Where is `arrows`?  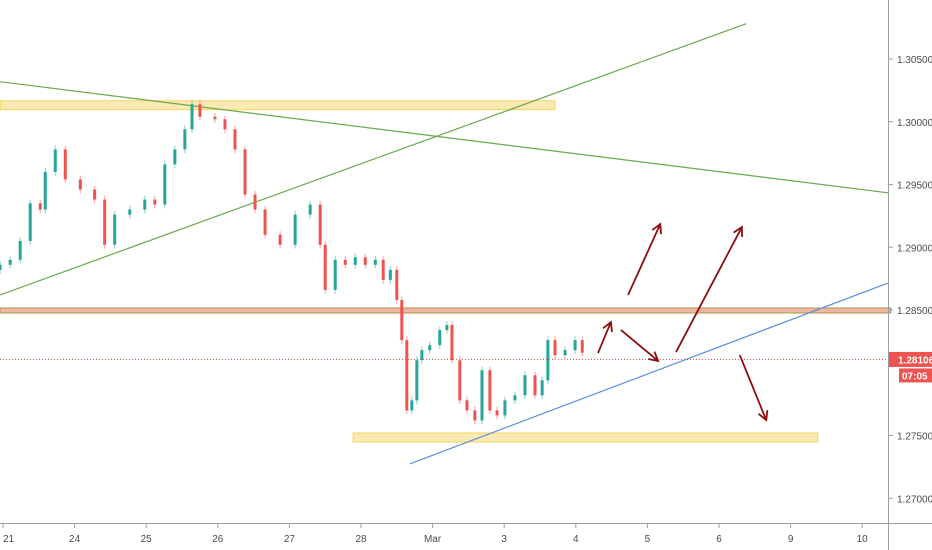 arrows is located at coordinates (683, 322).